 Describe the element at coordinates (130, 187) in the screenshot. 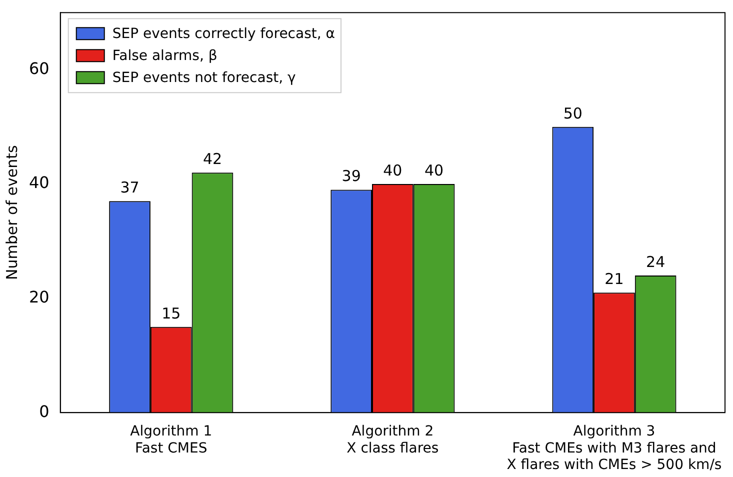

I see `data-label: 37` at that location.